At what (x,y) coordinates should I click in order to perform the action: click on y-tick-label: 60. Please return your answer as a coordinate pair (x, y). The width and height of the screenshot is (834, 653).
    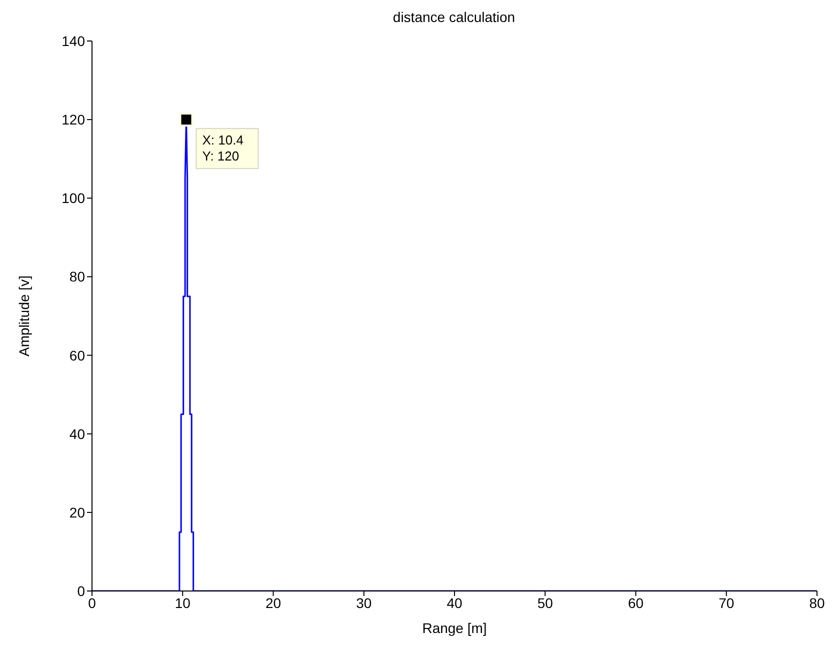
    Looking at the image, I should click on (77, 355).